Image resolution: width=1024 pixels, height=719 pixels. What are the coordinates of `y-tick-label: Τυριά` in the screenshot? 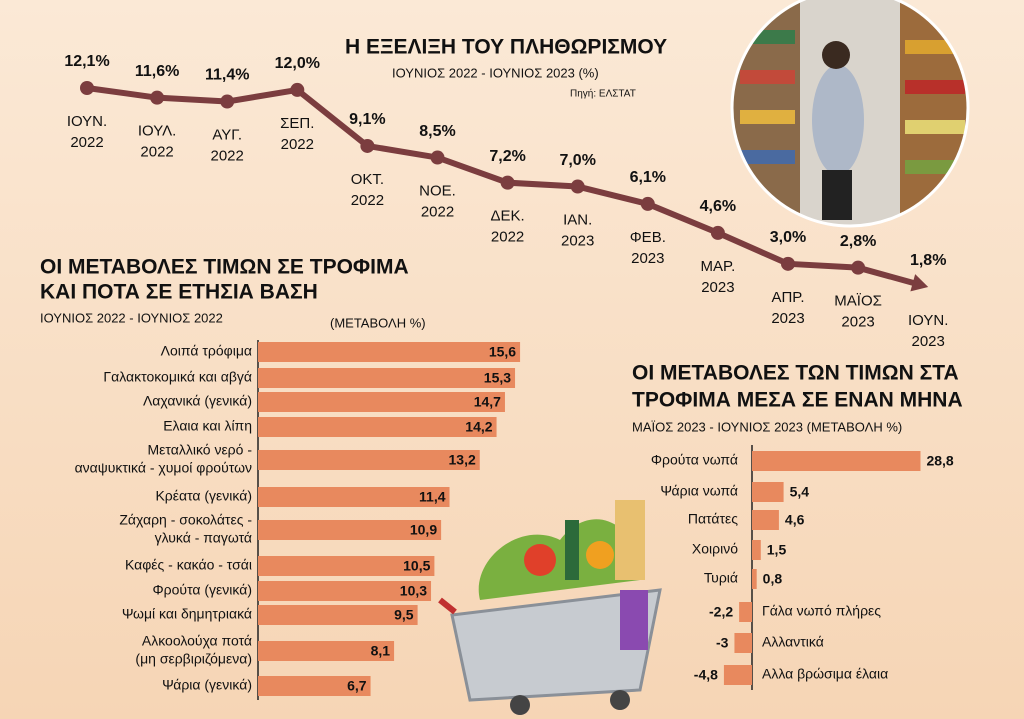 It's located at (721, 578).